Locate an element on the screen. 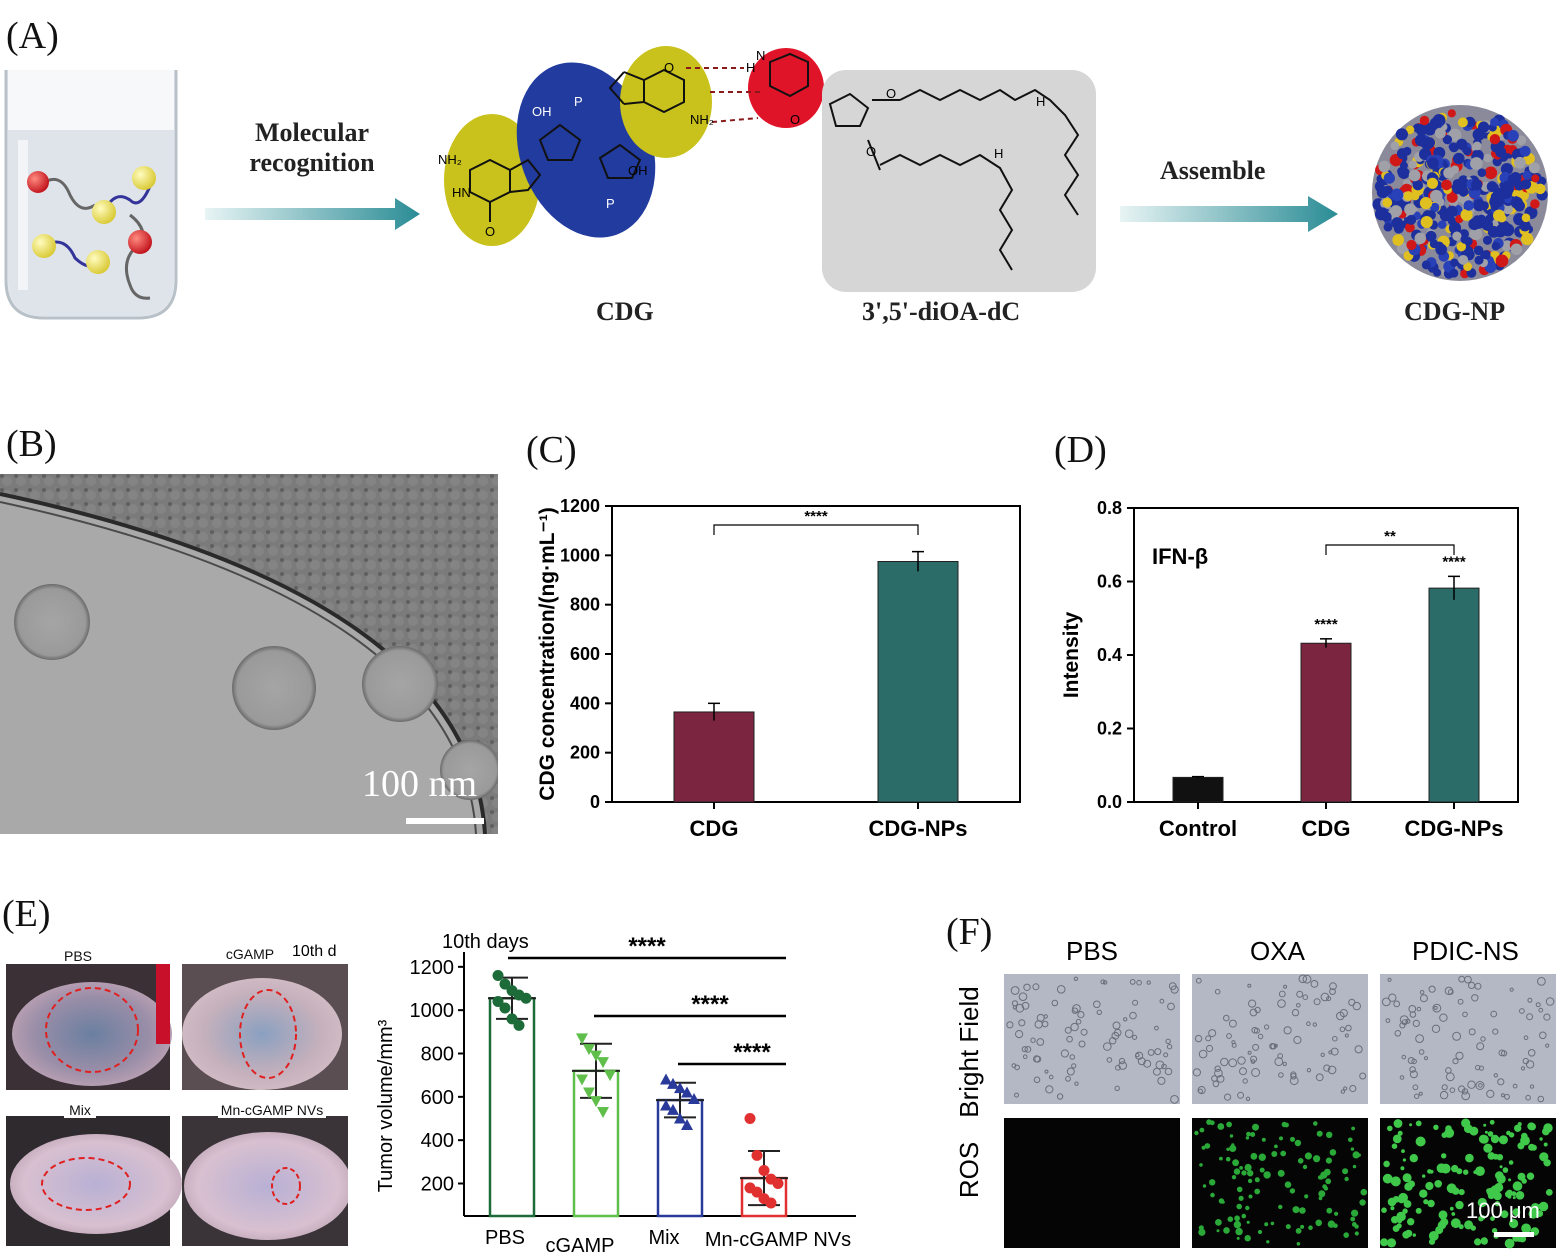  atom-label: O is located at coordinates (490, 231).